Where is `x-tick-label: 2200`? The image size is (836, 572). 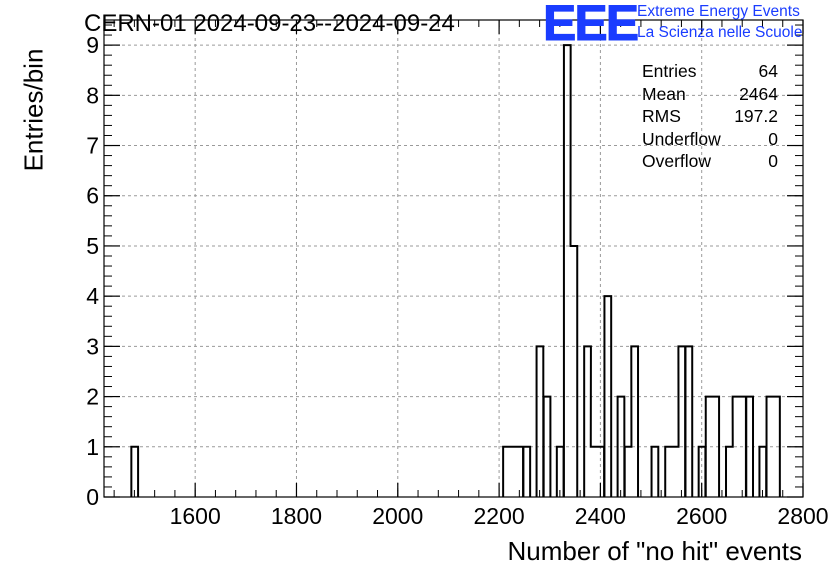 x-tick-label: 2200 is located at coordinates (499, 516).